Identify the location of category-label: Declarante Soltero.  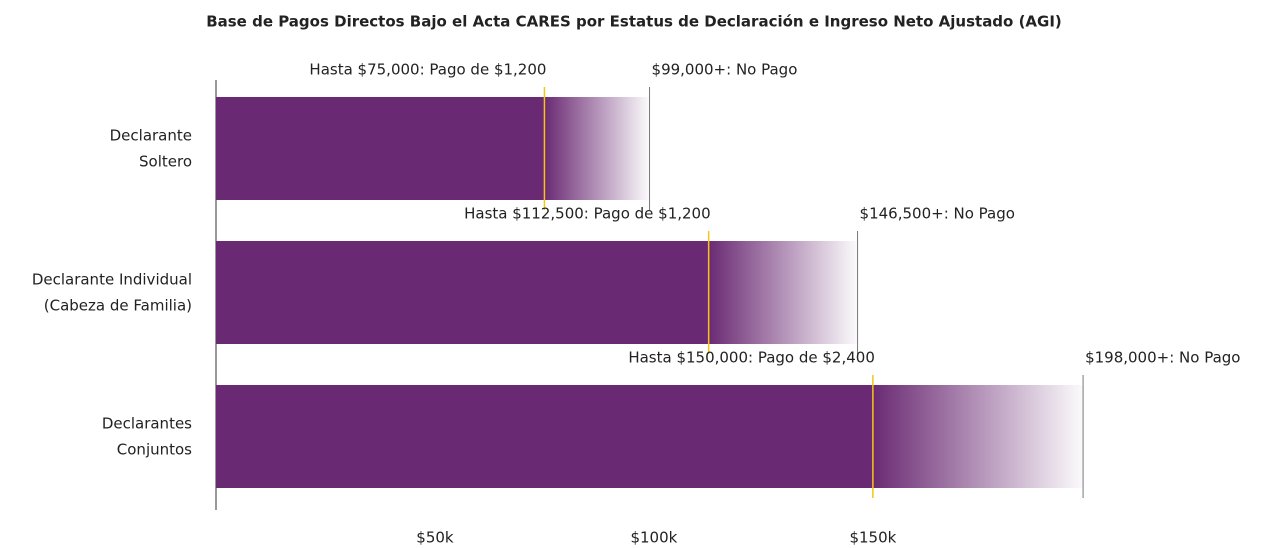
(151, 148).